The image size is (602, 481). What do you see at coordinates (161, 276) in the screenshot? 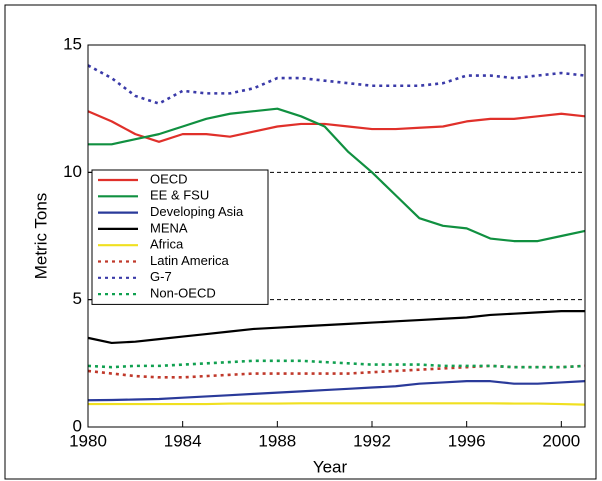
I see `legend-label: G-7` at bounding box center [161, 276].